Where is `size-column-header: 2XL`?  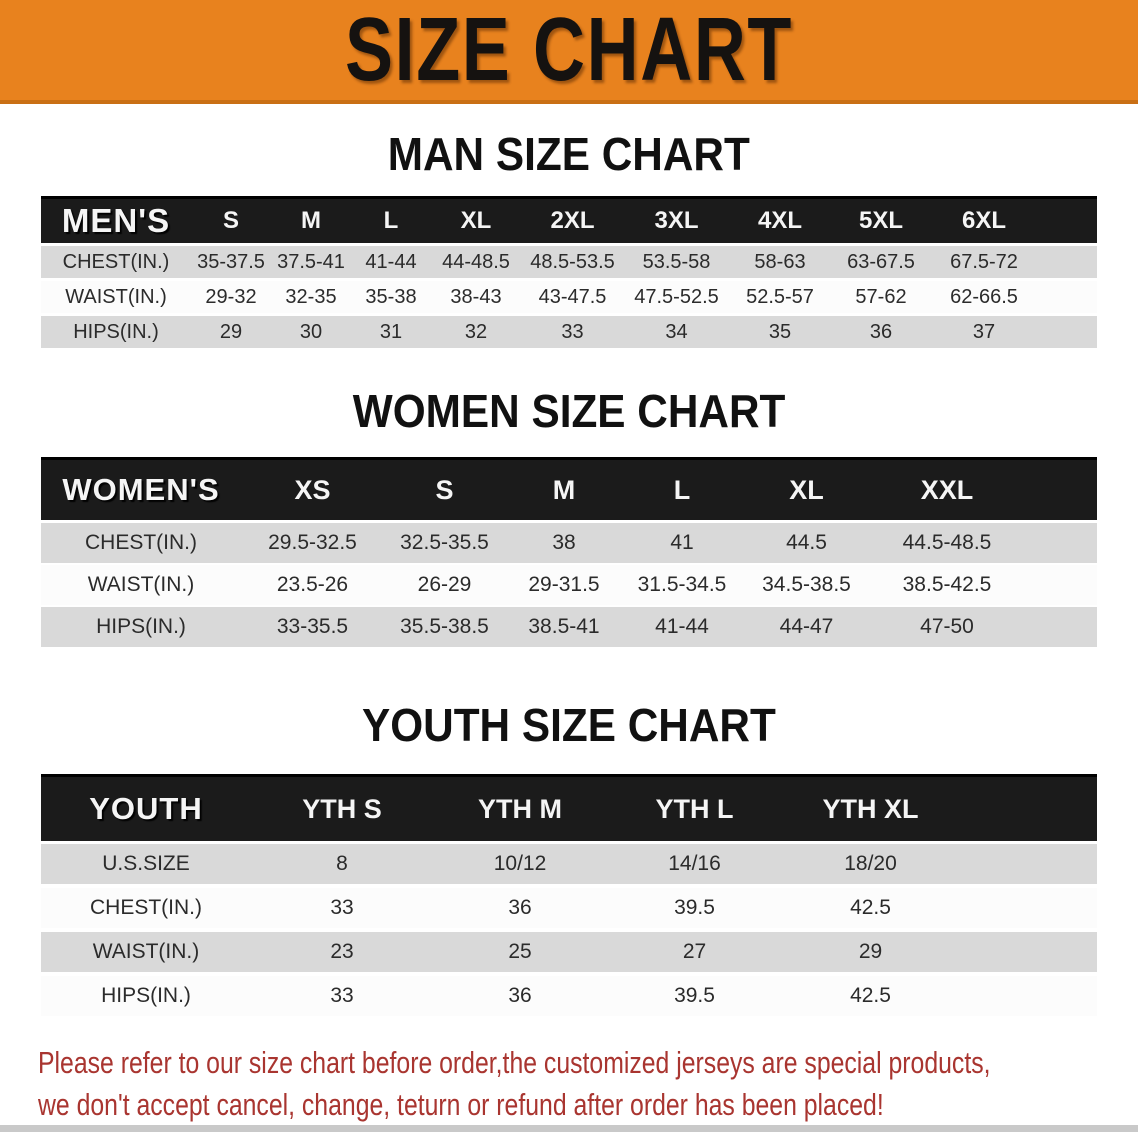
size-column-header: 2XL is located at coordinates (572, 220).